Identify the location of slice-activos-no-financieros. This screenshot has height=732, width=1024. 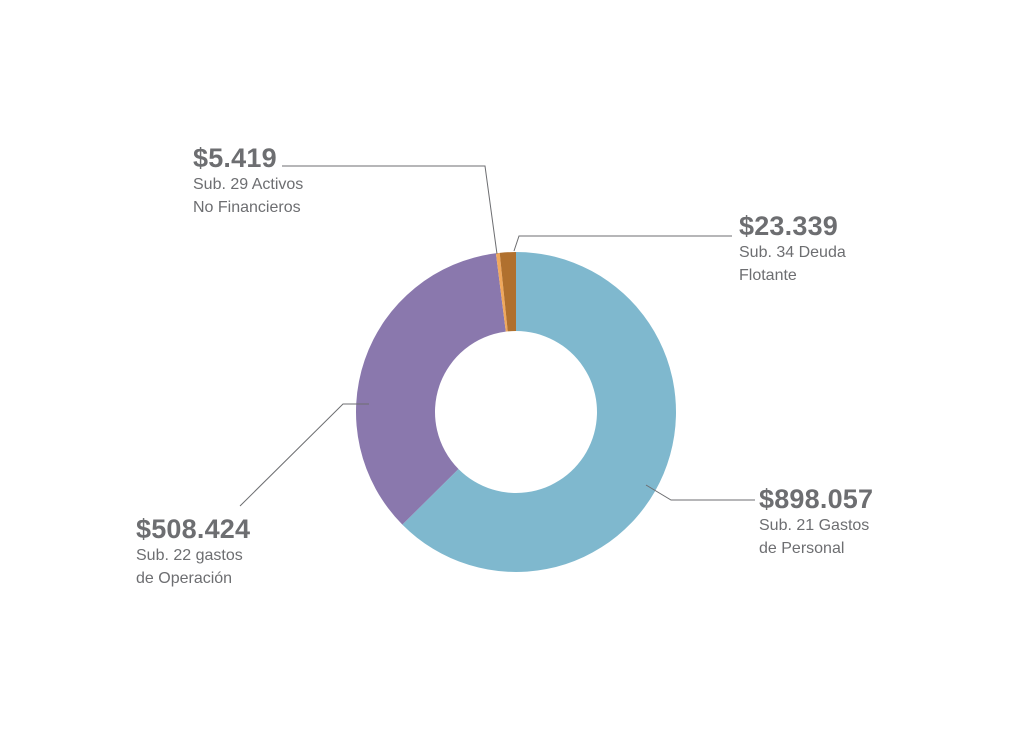
(501, 292).